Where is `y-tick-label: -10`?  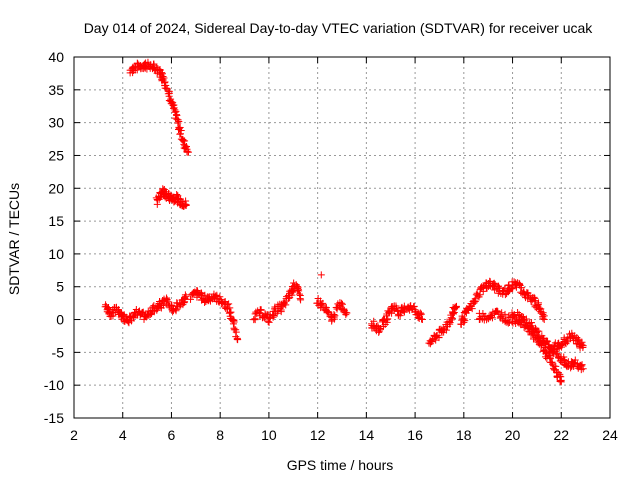
y-tick-label: -10 is located at coordinates (54, 385).